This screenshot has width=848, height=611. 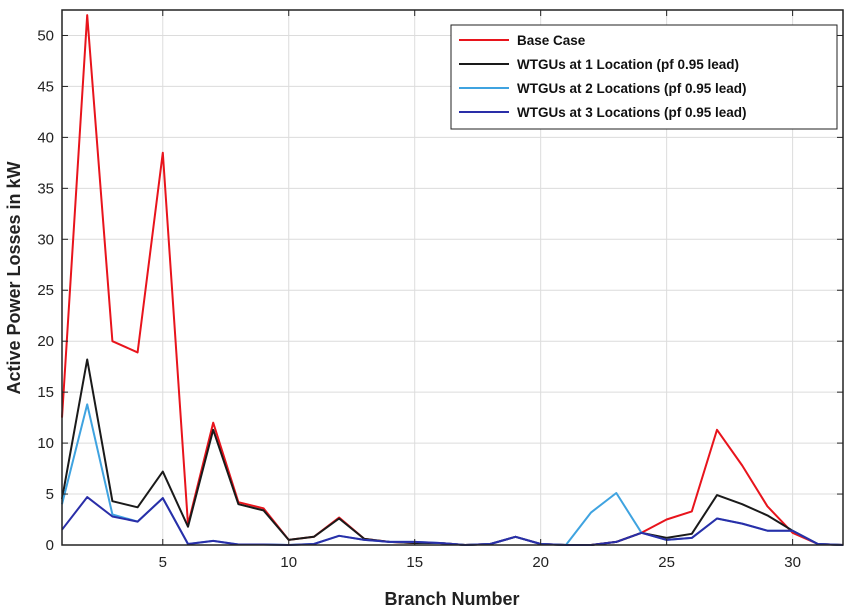 What do you see at coordinates (288, 562) in the screenshot?
I see `x-tick-label: 10` at bounding box center [288, 562].